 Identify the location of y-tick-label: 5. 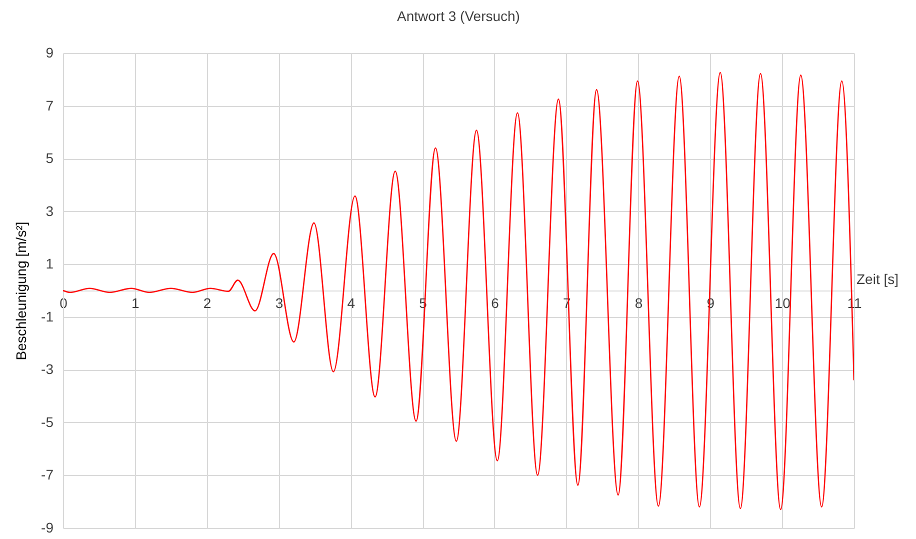
(50, 158).